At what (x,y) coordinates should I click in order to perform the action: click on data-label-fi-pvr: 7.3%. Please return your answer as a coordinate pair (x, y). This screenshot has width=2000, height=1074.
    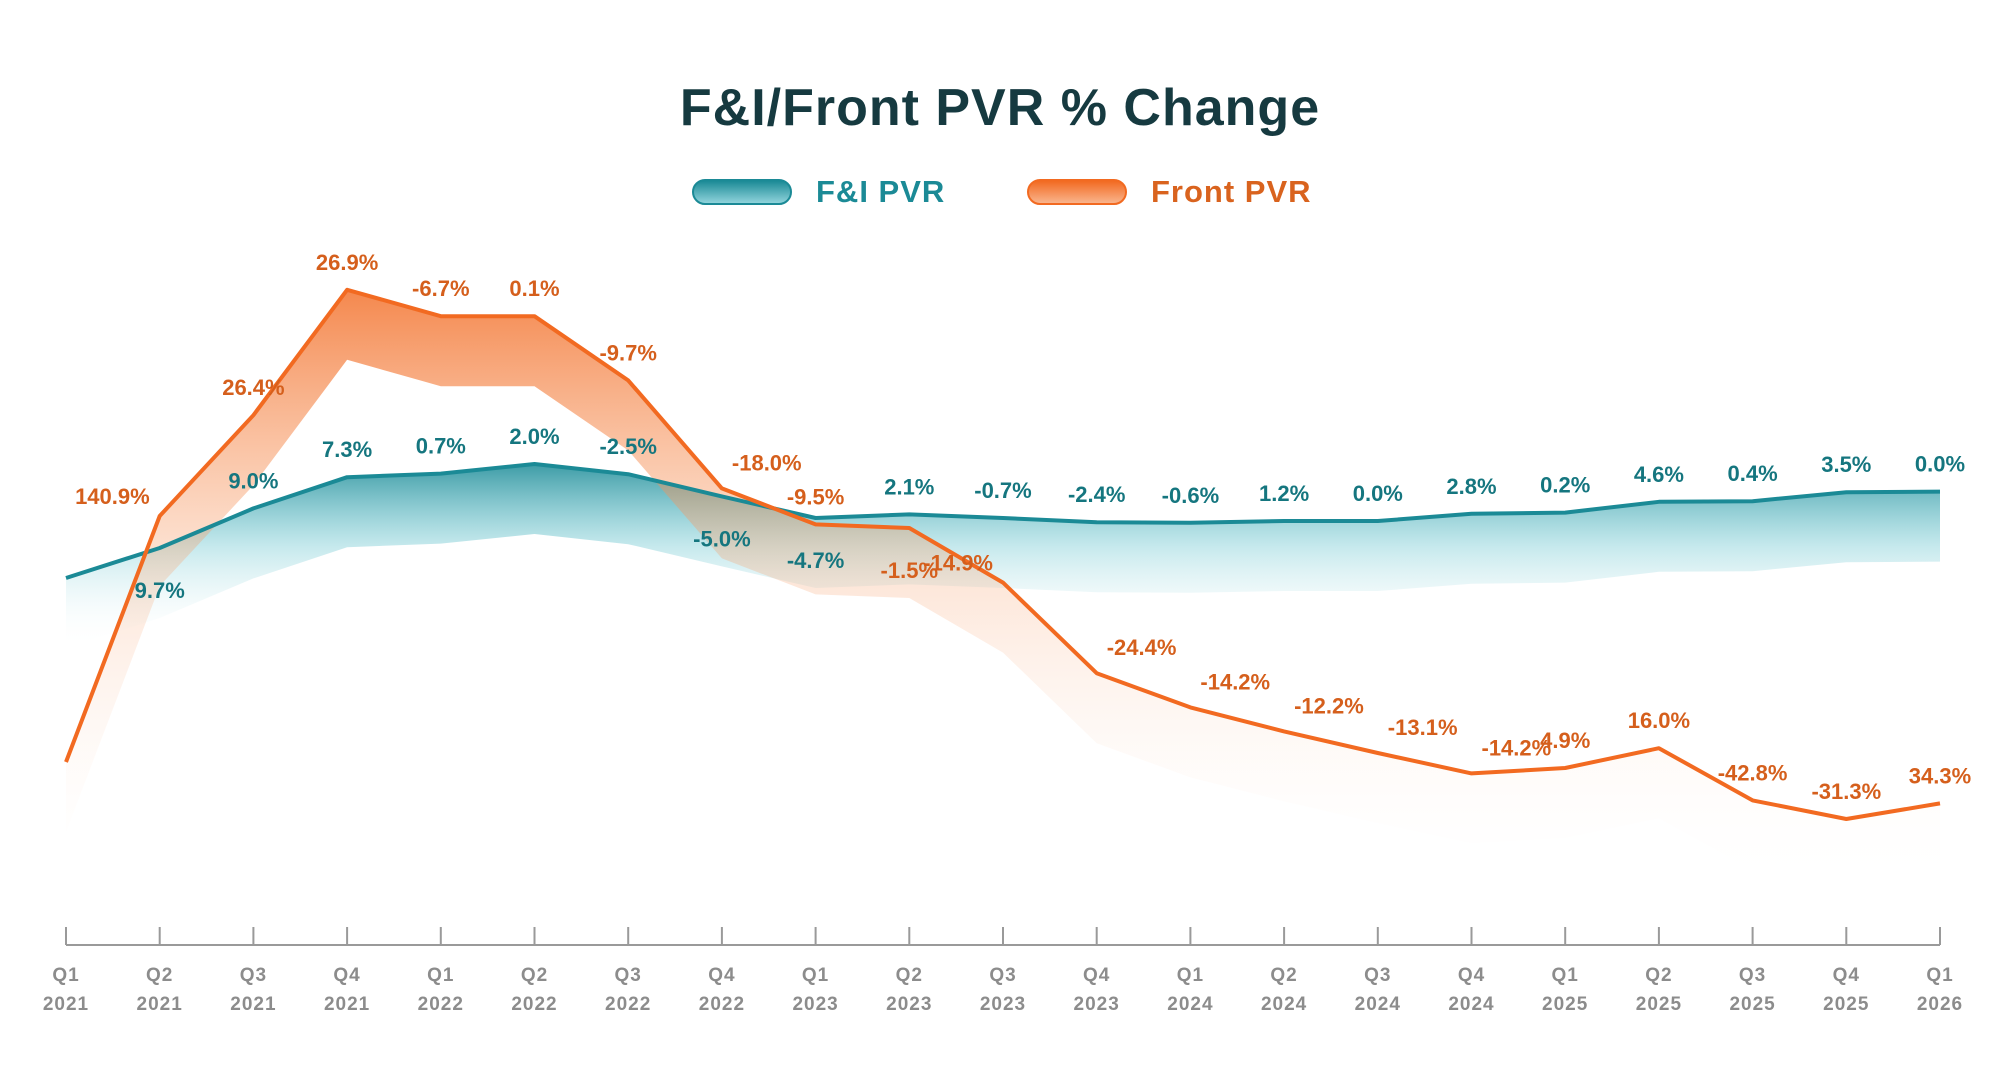
    Looking at the image, I should click on (347, 449).